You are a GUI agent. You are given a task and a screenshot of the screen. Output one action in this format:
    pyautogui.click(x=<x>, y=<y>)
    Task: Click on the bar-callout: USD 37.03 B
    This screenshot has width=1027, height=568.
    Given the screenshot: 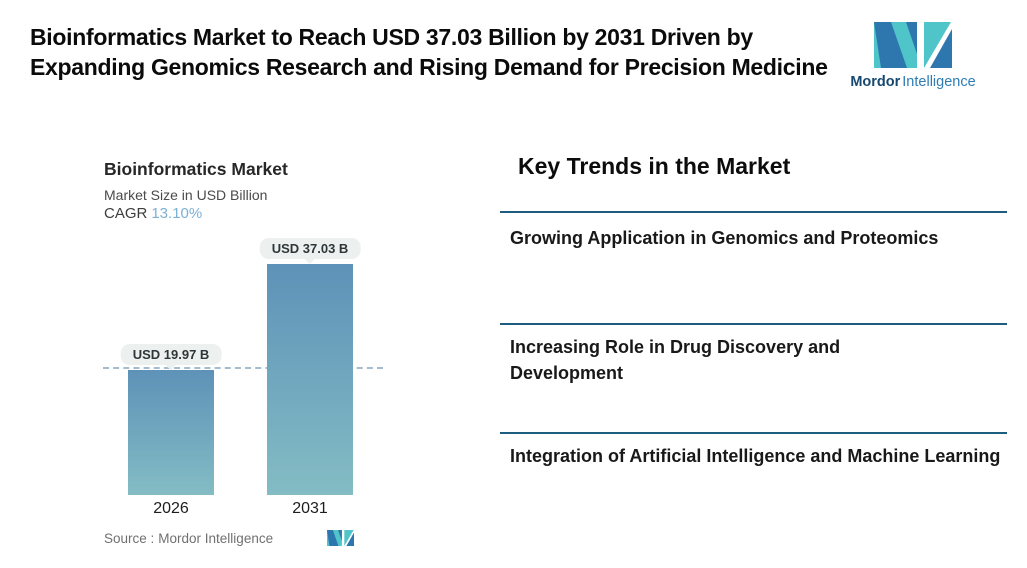 What is the action you would take?
    pyautogui.click(x=310, y=248)
    